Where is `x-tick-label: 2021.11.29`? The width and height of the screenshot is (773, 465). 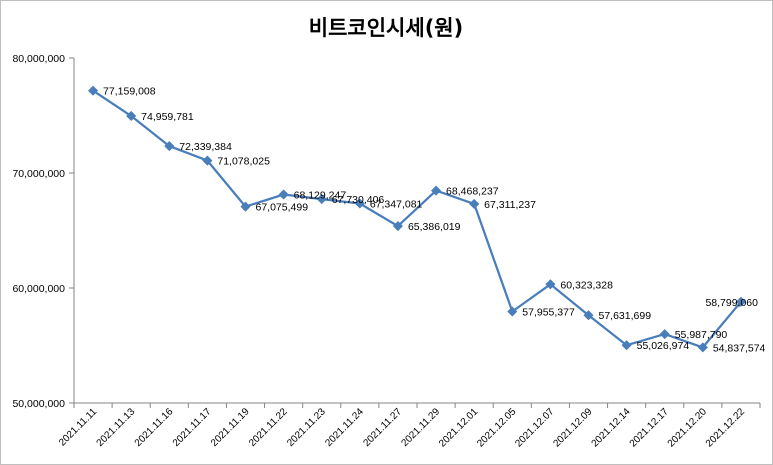
x-tick-label: 2021.11.29 is located at coordinates (421, 427).